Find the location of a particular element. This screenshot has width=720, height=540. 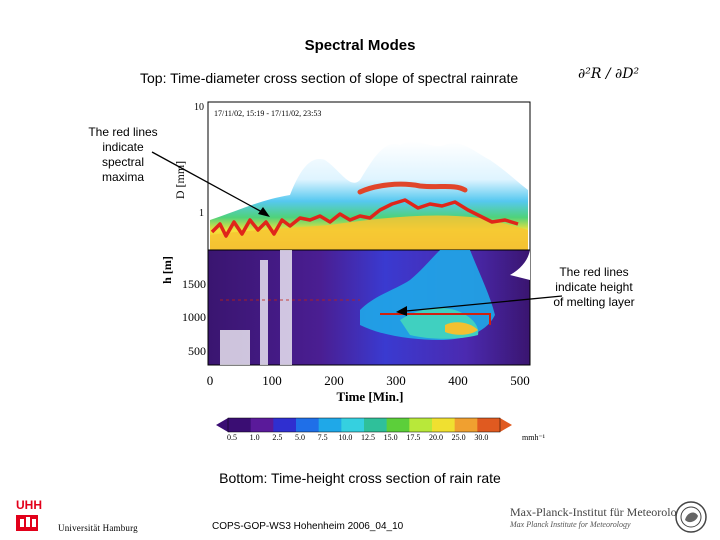

colorbar-tick-label: 15.0 is located at coordinates (391, 437).